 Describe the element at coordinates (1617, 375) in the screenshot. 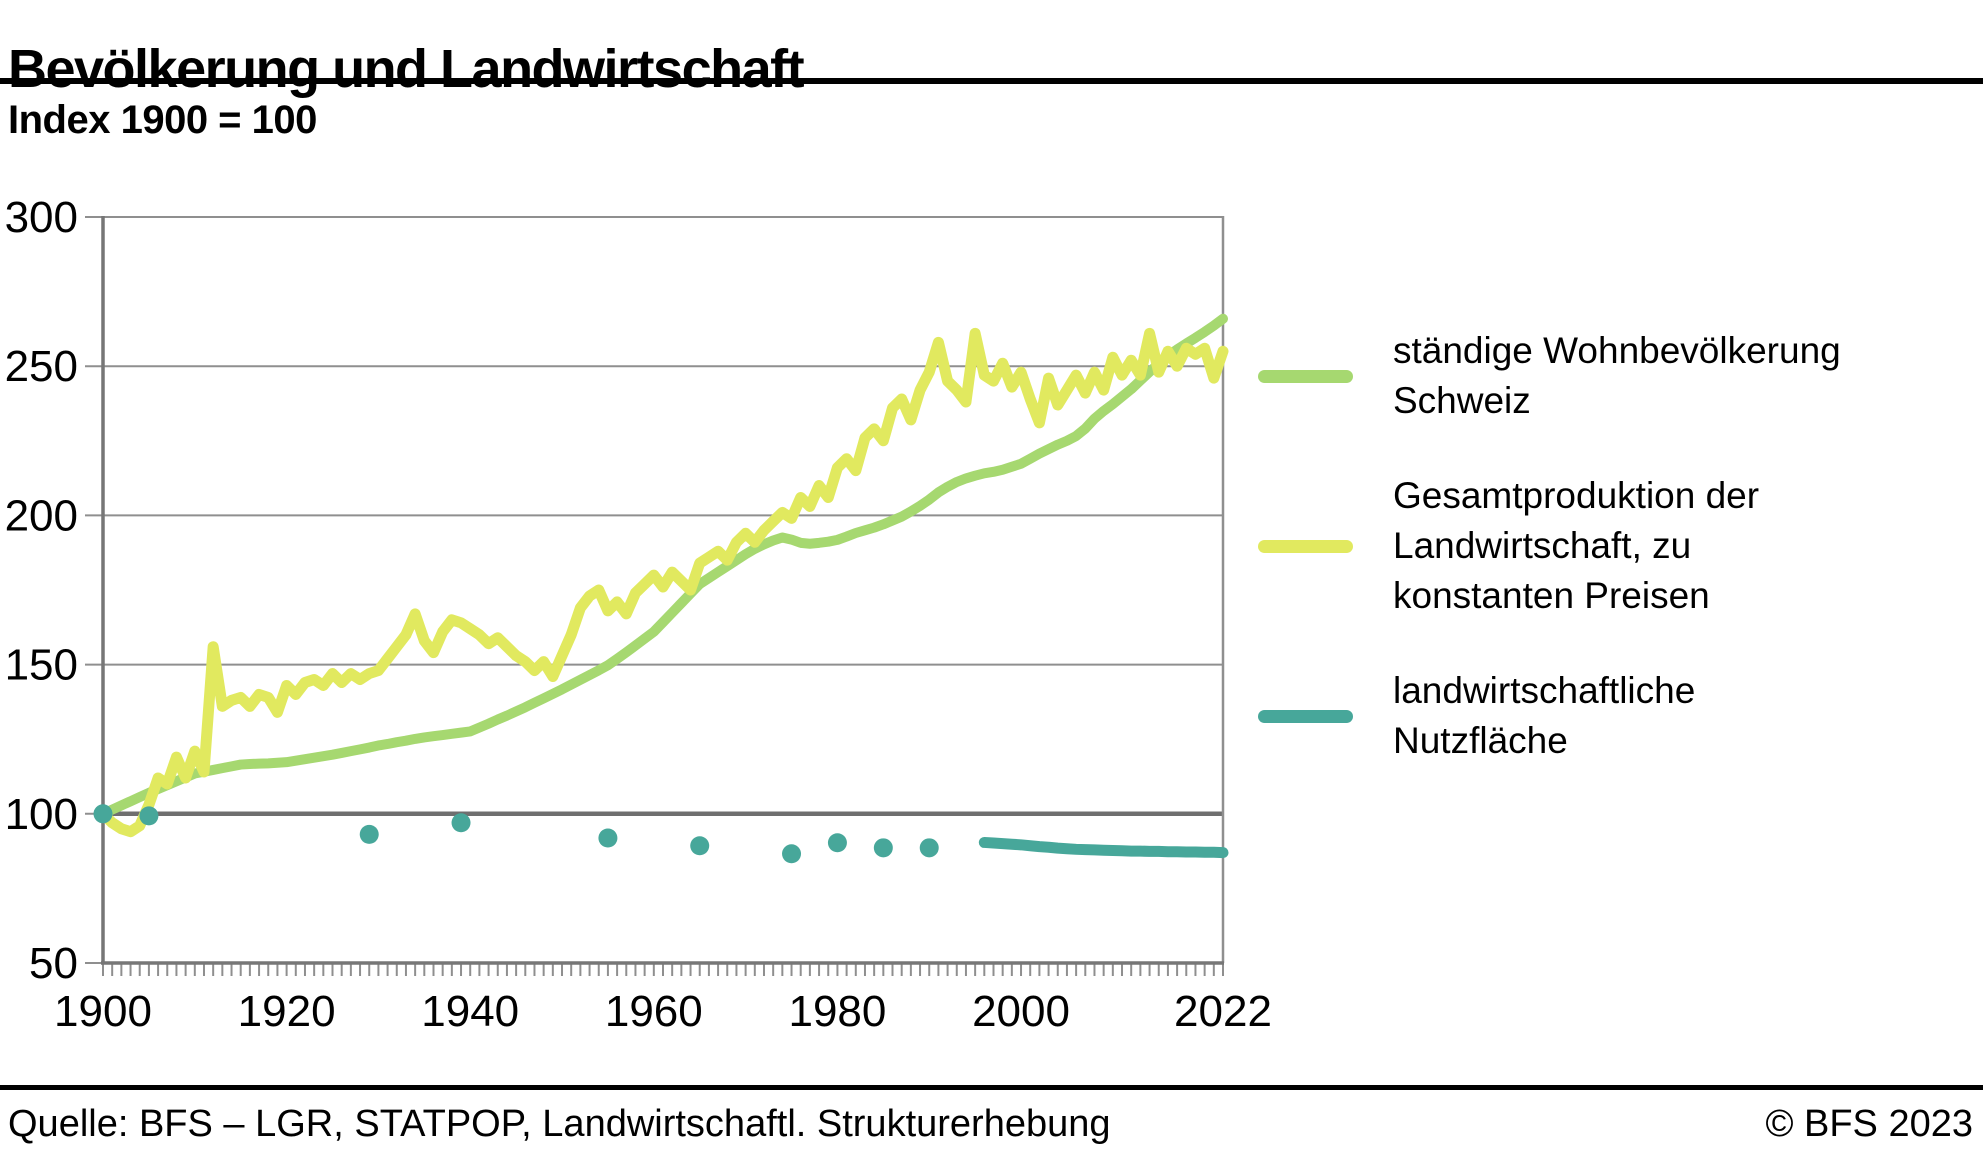

I see `legend-label-population: ständige Wohnbevölkerung Schweiz` at that location.